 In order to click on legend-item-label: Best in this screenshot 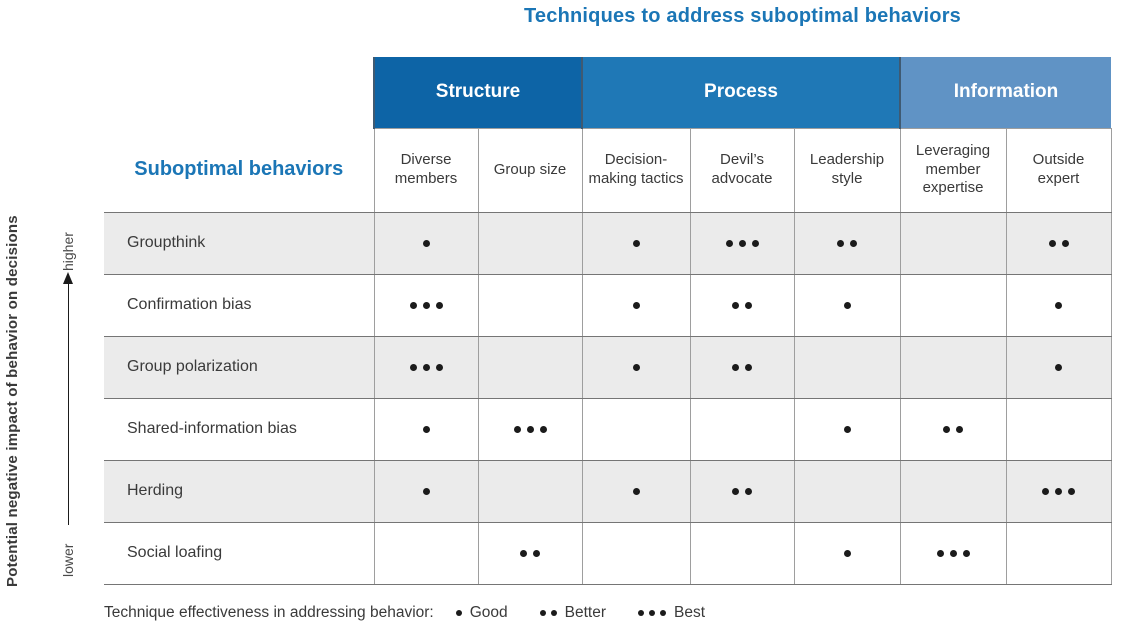, I will do `click(690, 612)`.